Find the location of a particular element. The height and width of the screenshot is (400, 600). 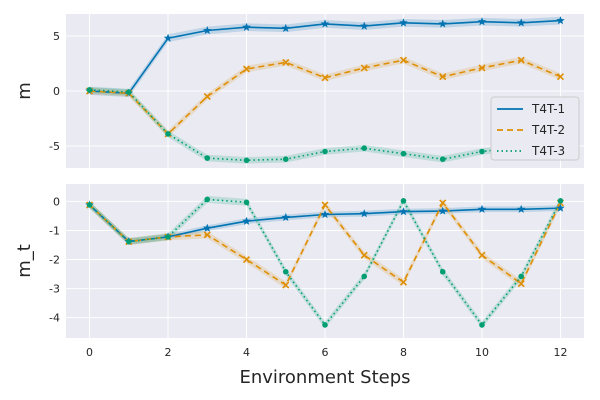

y-tick-label: -5 is located at coordinates (54, 146).